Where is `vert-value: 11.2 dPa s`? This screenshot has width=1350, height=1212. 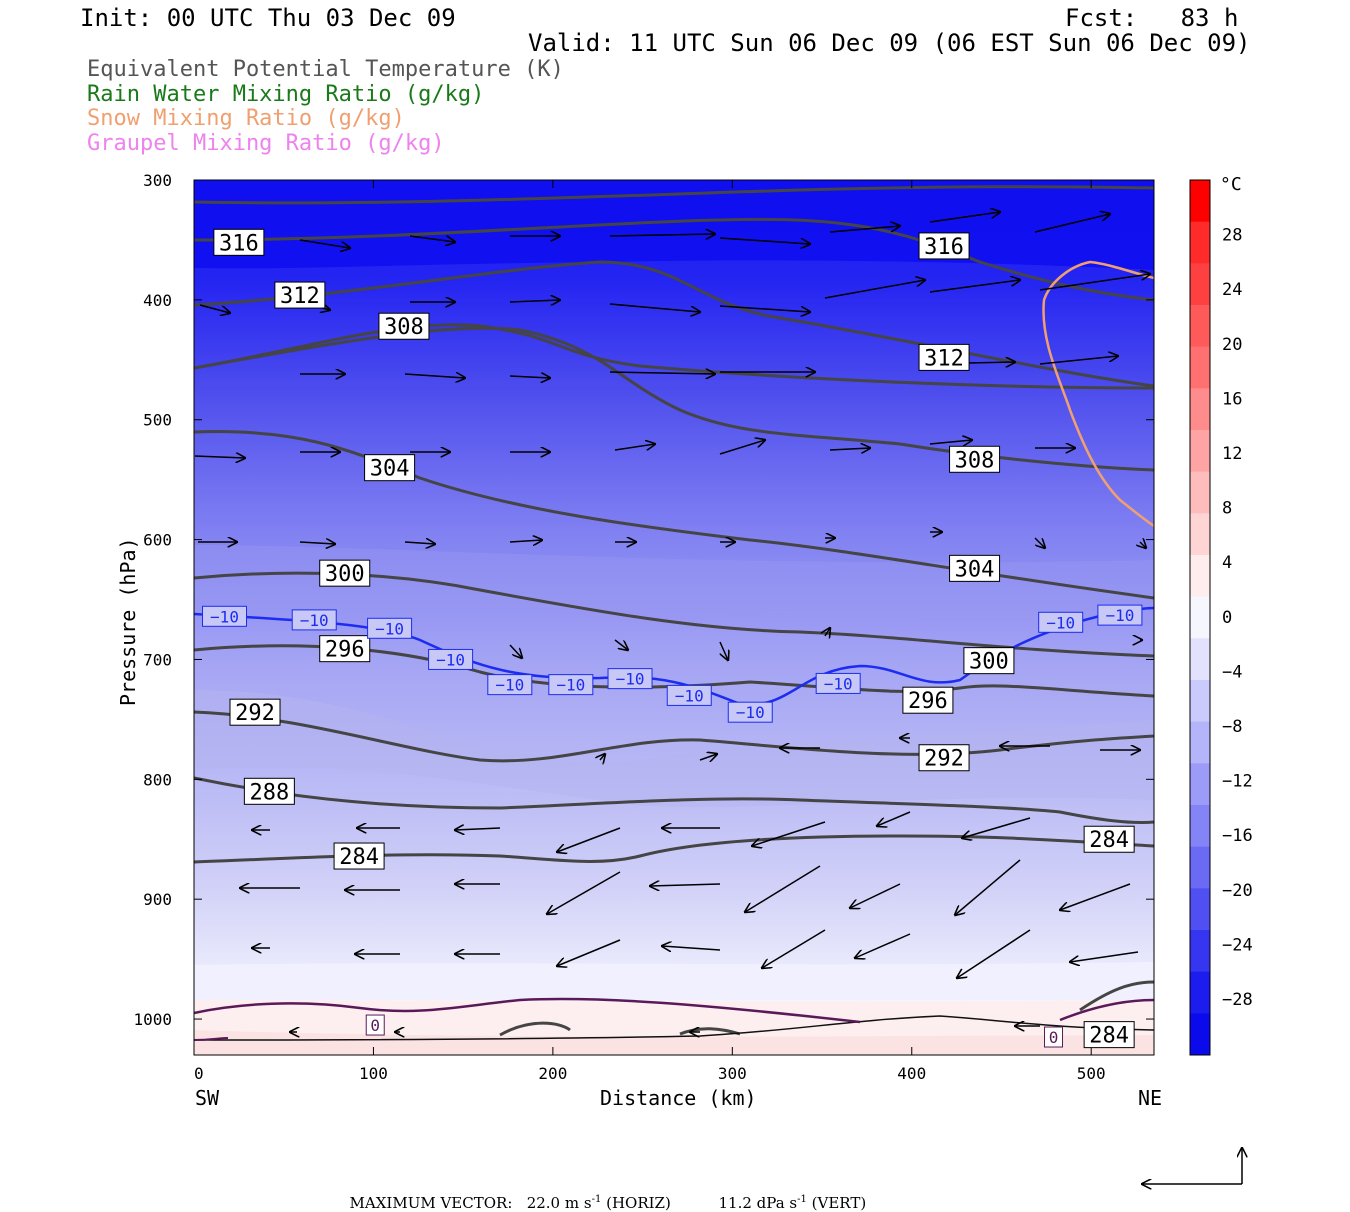 vert-value: 11.2 dPa s is located at coordinates (758, 1203).